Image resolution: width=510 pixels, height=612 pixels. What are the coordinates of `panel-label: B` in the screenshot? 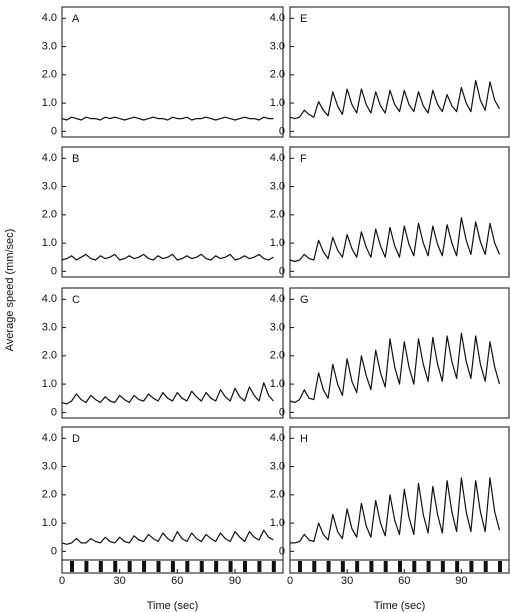 It's located at (75, 159).